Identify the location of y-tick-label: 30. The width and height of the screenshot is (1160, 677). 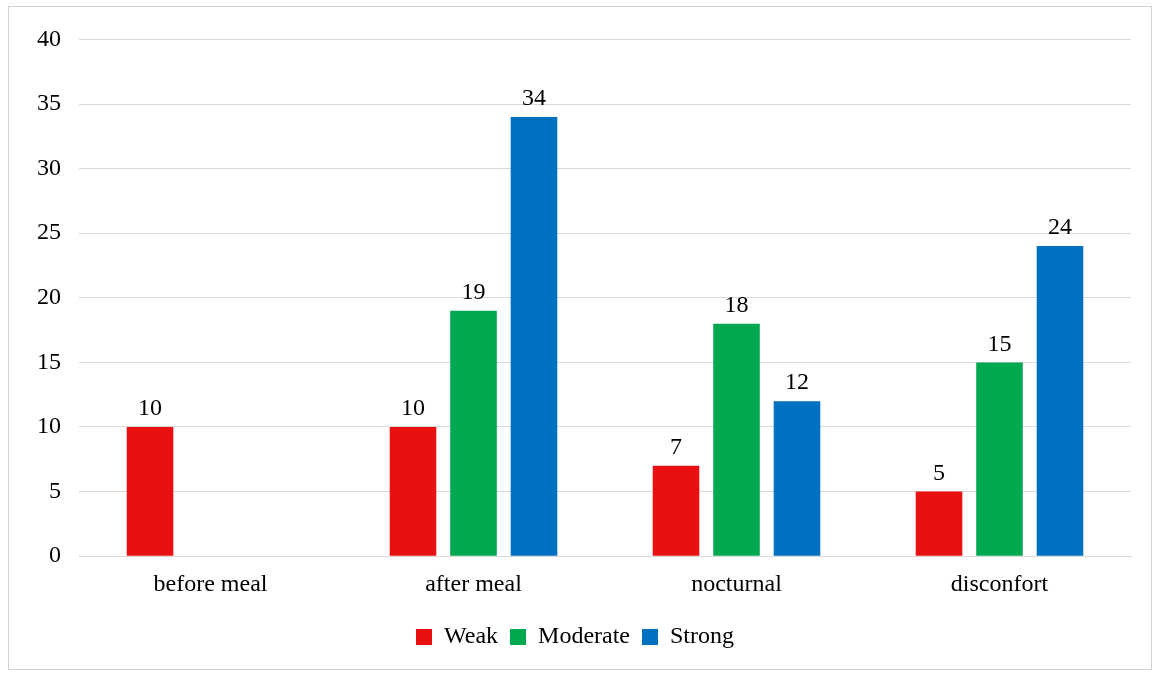
(49, 166).